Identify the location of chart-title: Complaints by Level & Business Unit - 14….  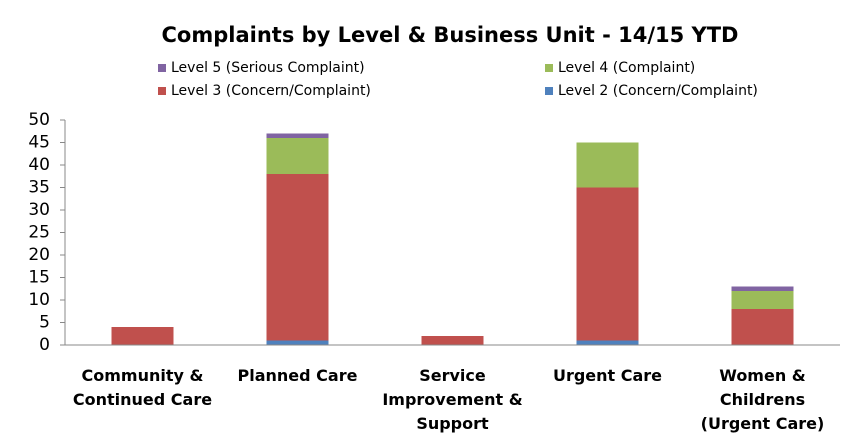
(450, 35).